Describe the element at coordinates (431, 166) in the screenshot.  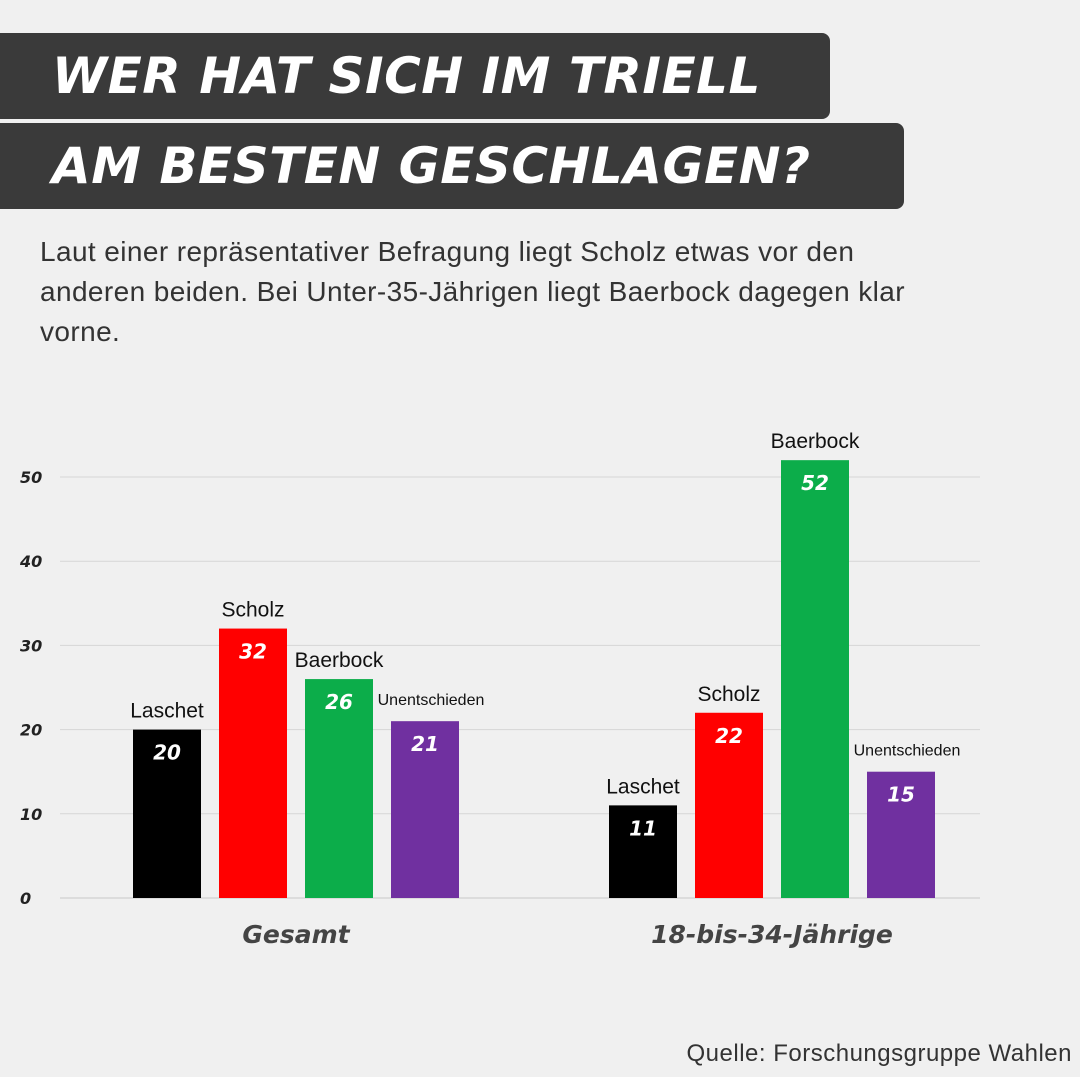
I see `title-line-2: AM BESTEN GESCHLAGEN?` at that location.